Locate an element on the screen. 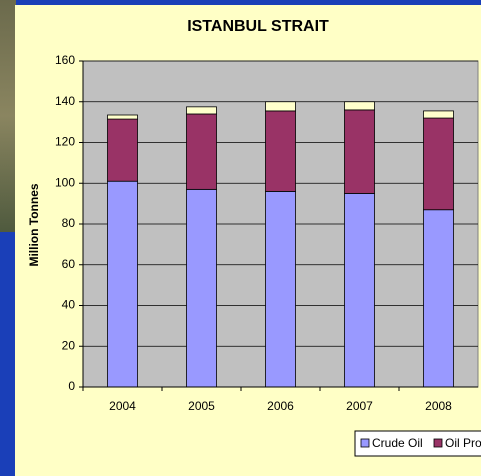 The image size is (481, 476). legend-label: Oil Pro is located at coordinates (463, 443).